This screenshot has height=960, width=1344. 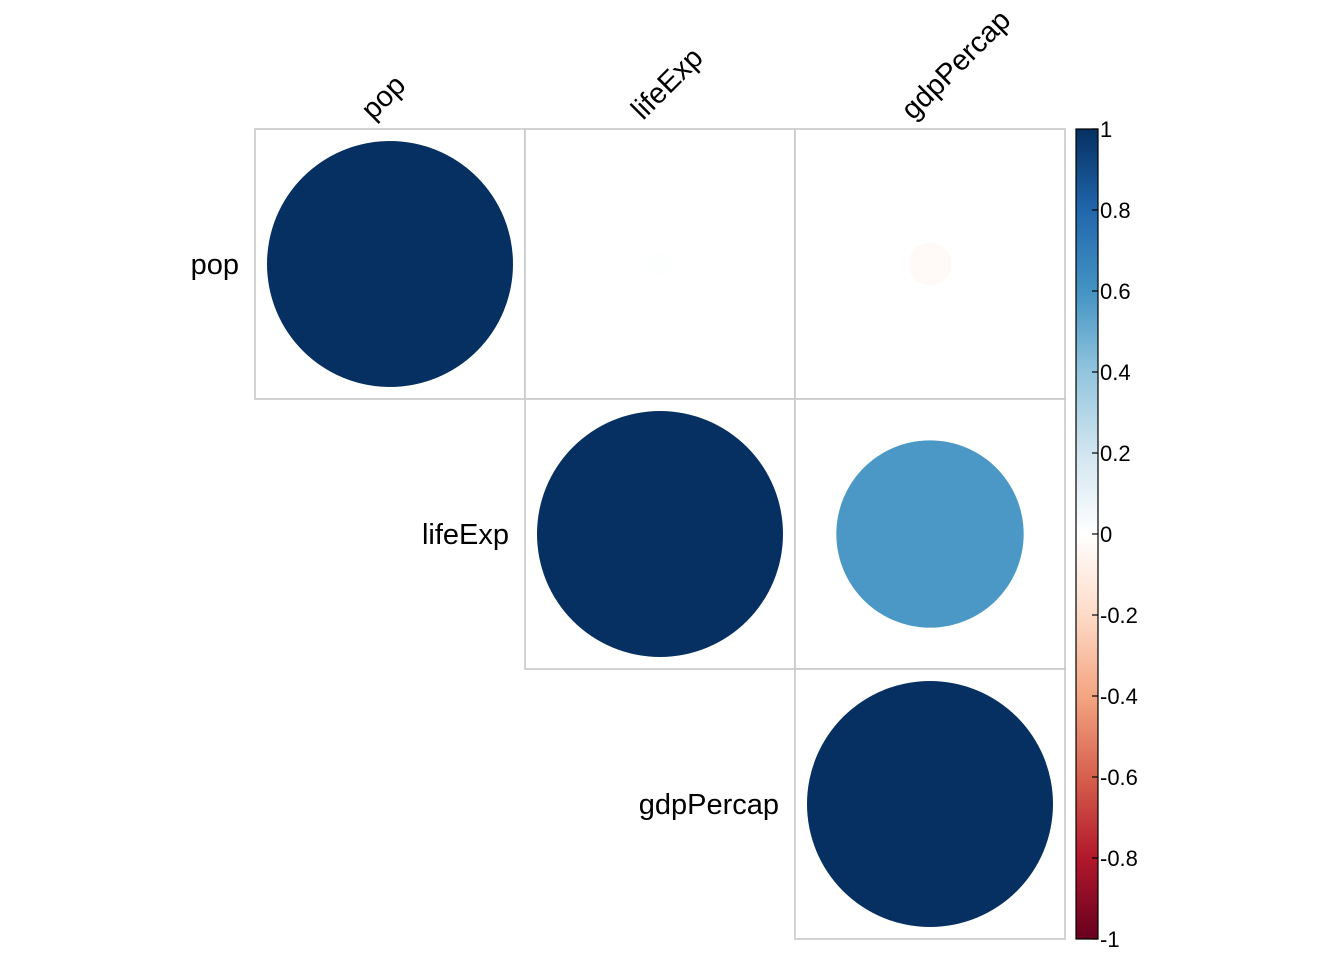 I want to click on colorbar-tick-label: -0.6, so click(x=1119, y=777).